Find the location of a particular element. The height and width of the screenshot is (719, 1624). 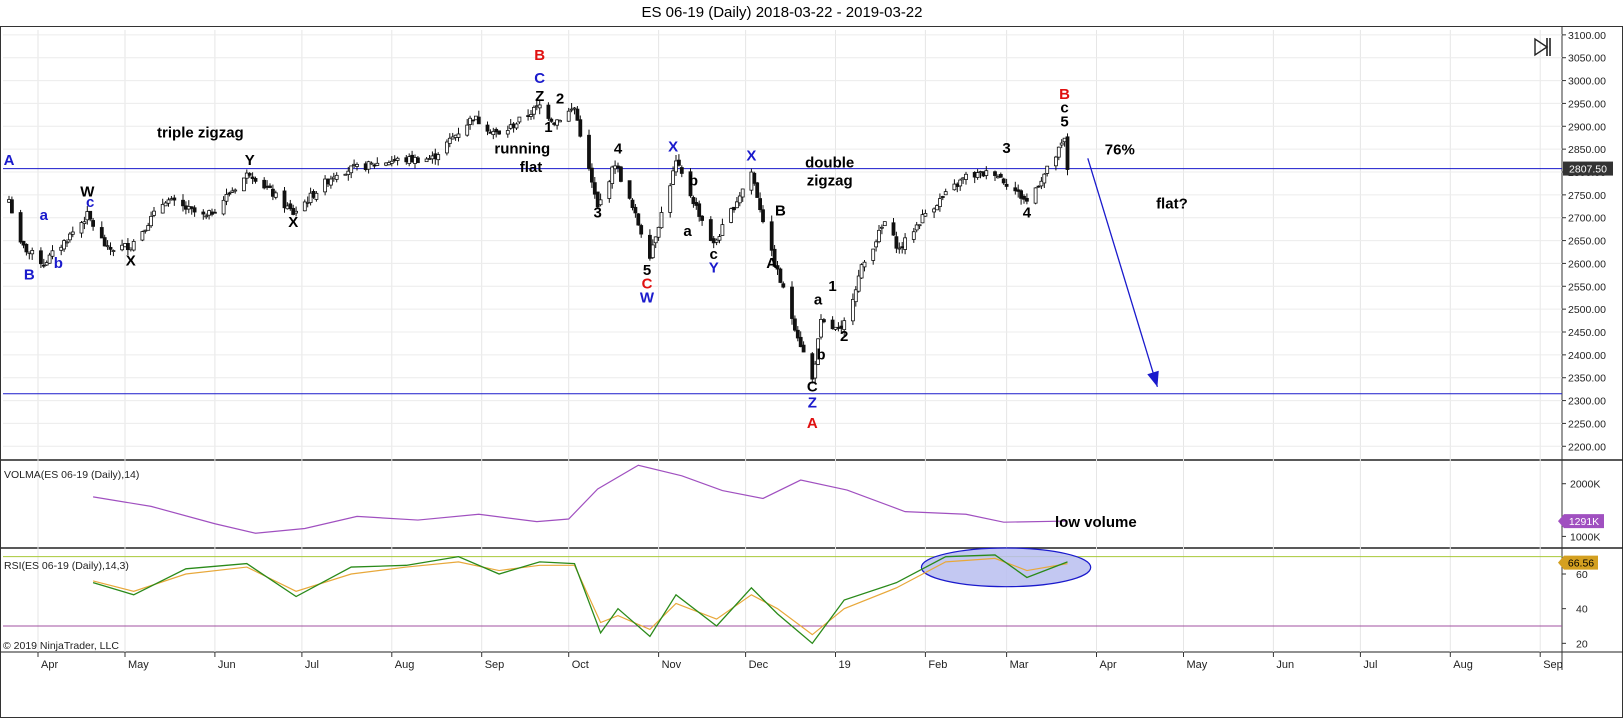

wave-label: 5 is located at coordinates (647, 270).